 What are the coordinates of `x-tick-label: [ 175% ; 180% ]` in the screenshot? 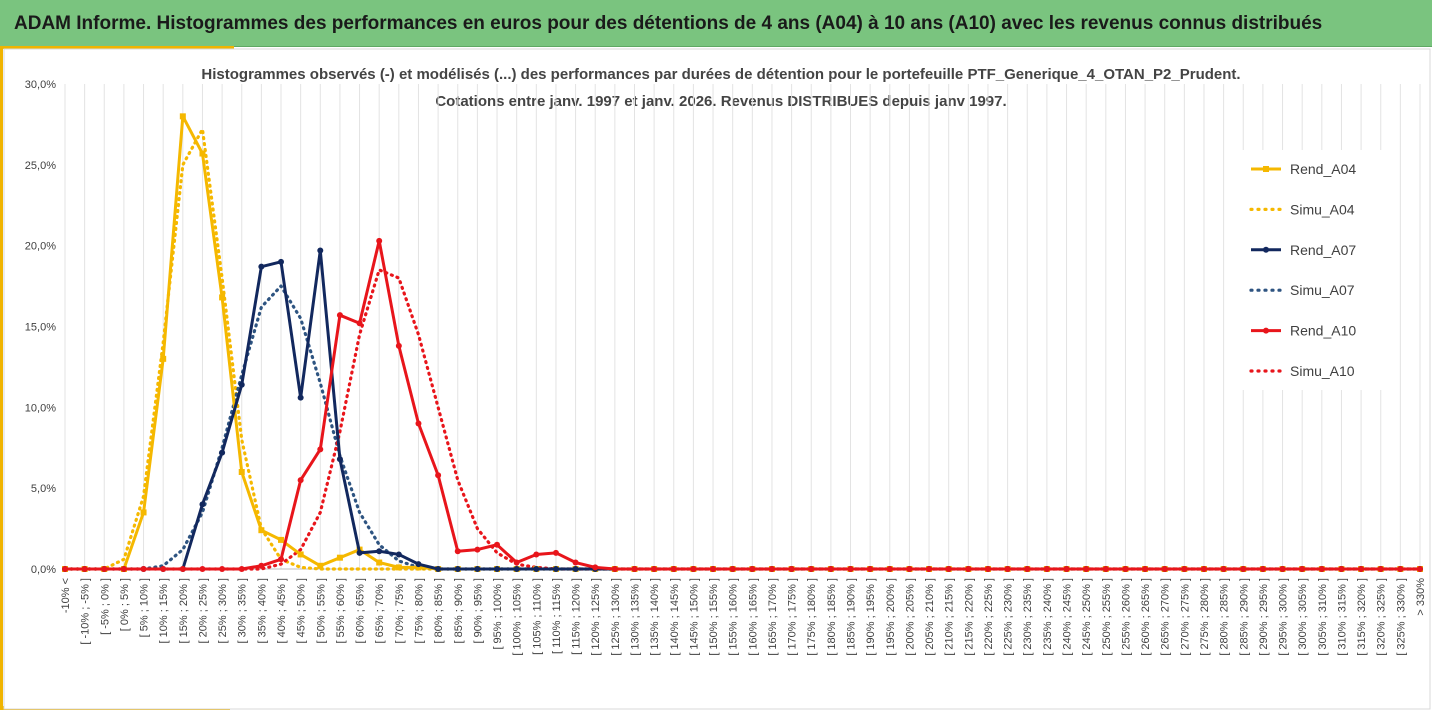 It's located at (812, 617).